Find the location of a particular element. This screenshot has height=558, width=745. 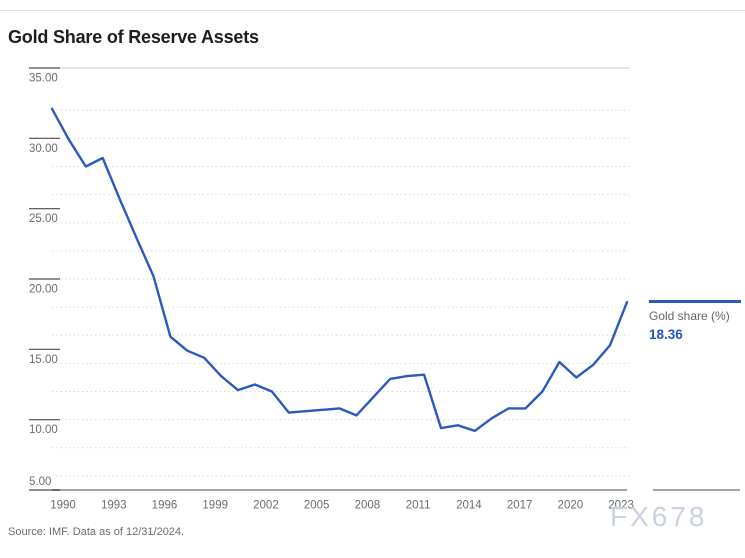

x-tick-label: 1993 is located at coordinates (114, 506).